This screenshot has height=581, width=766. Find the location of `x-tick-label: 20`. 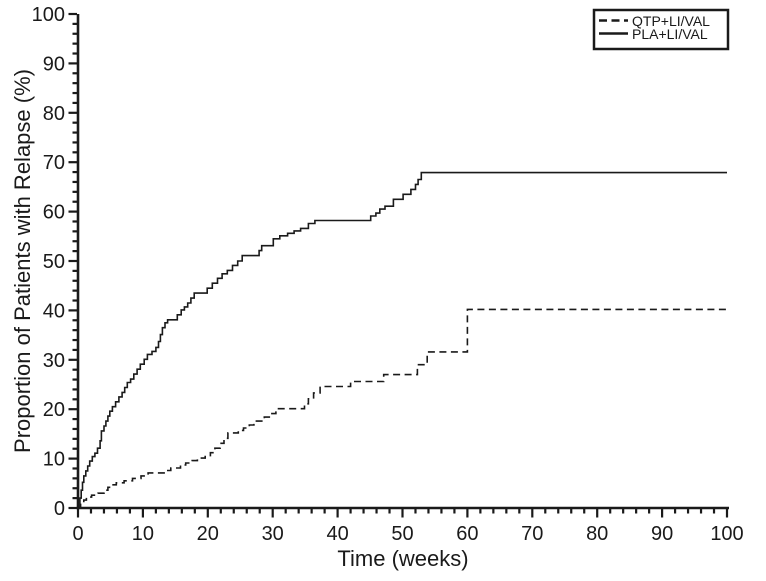

x-tick-label: 20 is located at coordinates (208, 534).